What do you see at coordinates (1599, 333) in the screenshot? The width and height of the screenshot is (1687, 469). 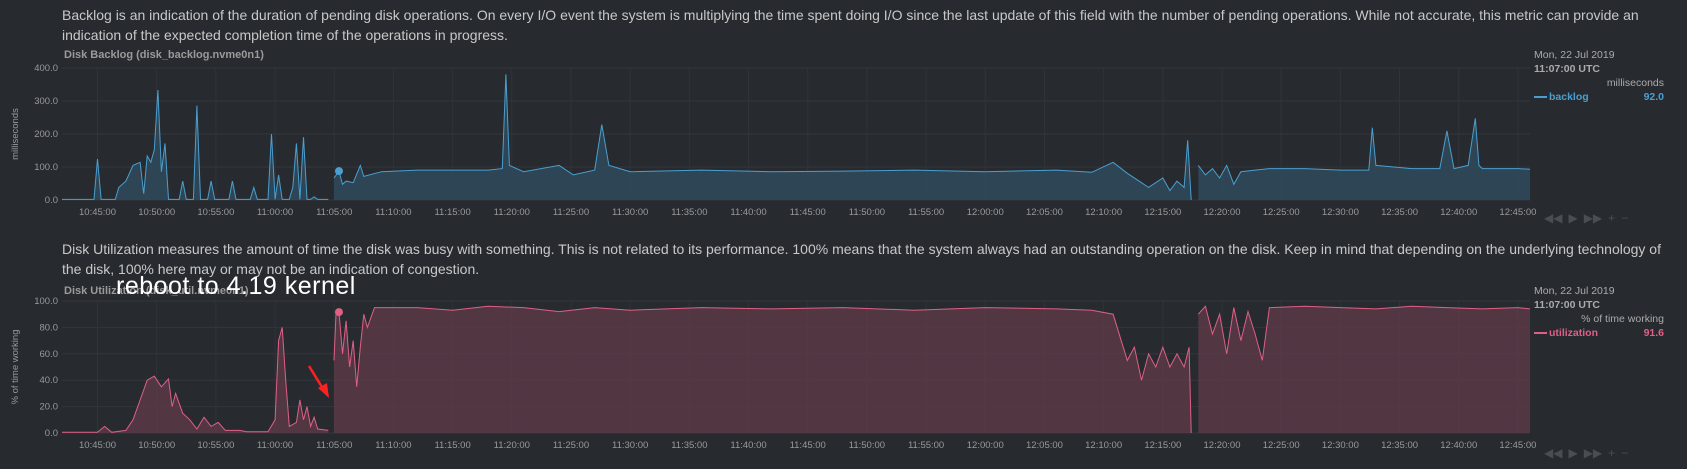 I see `legend-series-row: utilization 91.6` at bounding box center [1599, 333].